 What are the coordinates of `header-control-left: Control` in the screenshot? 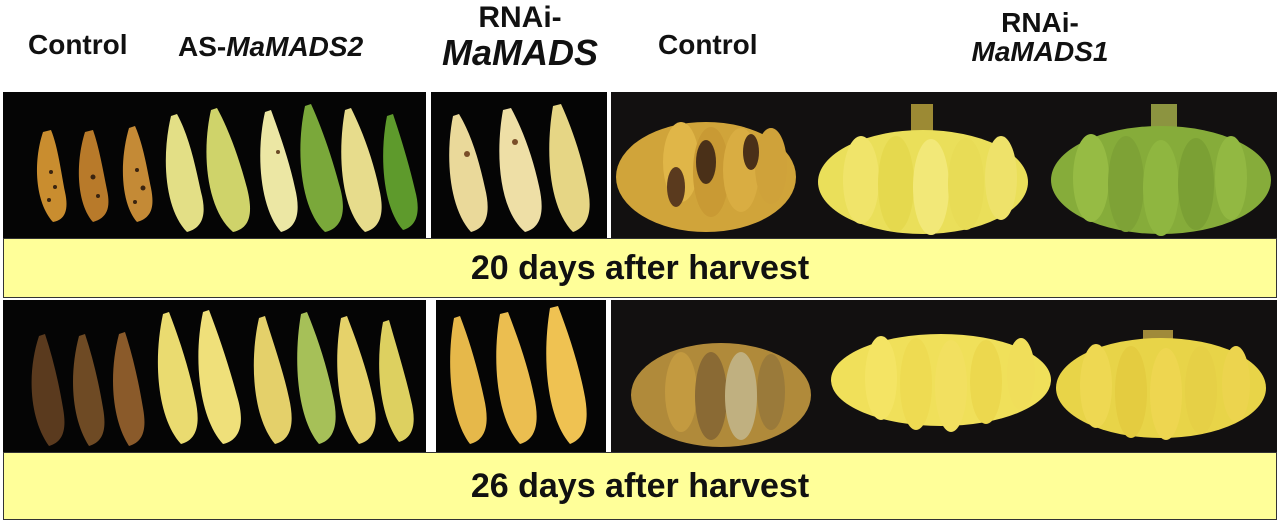 It's located at (78, 44).